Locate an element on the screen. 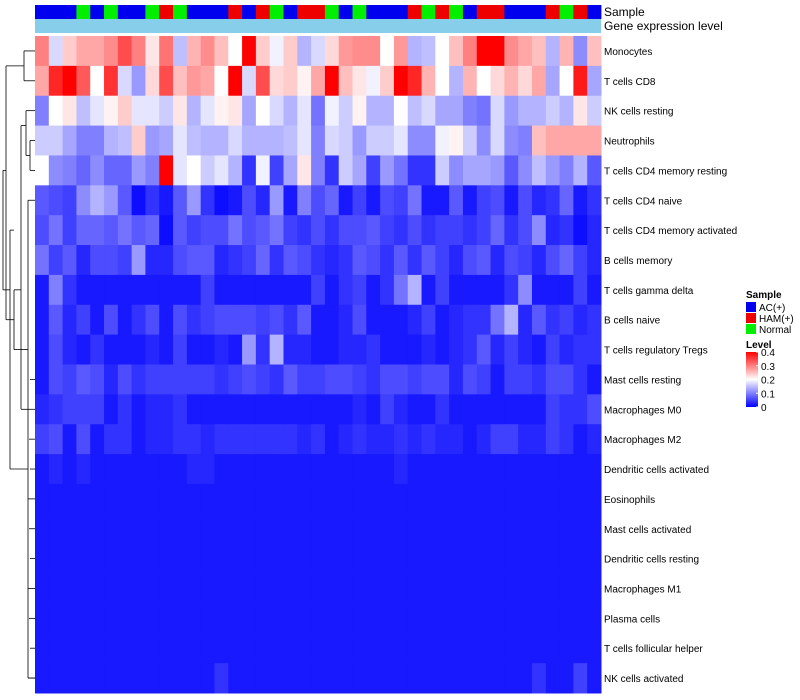 This screenshot has height=700, width=800. legend-sample-title: Sample is located at coordinates (764, 295).